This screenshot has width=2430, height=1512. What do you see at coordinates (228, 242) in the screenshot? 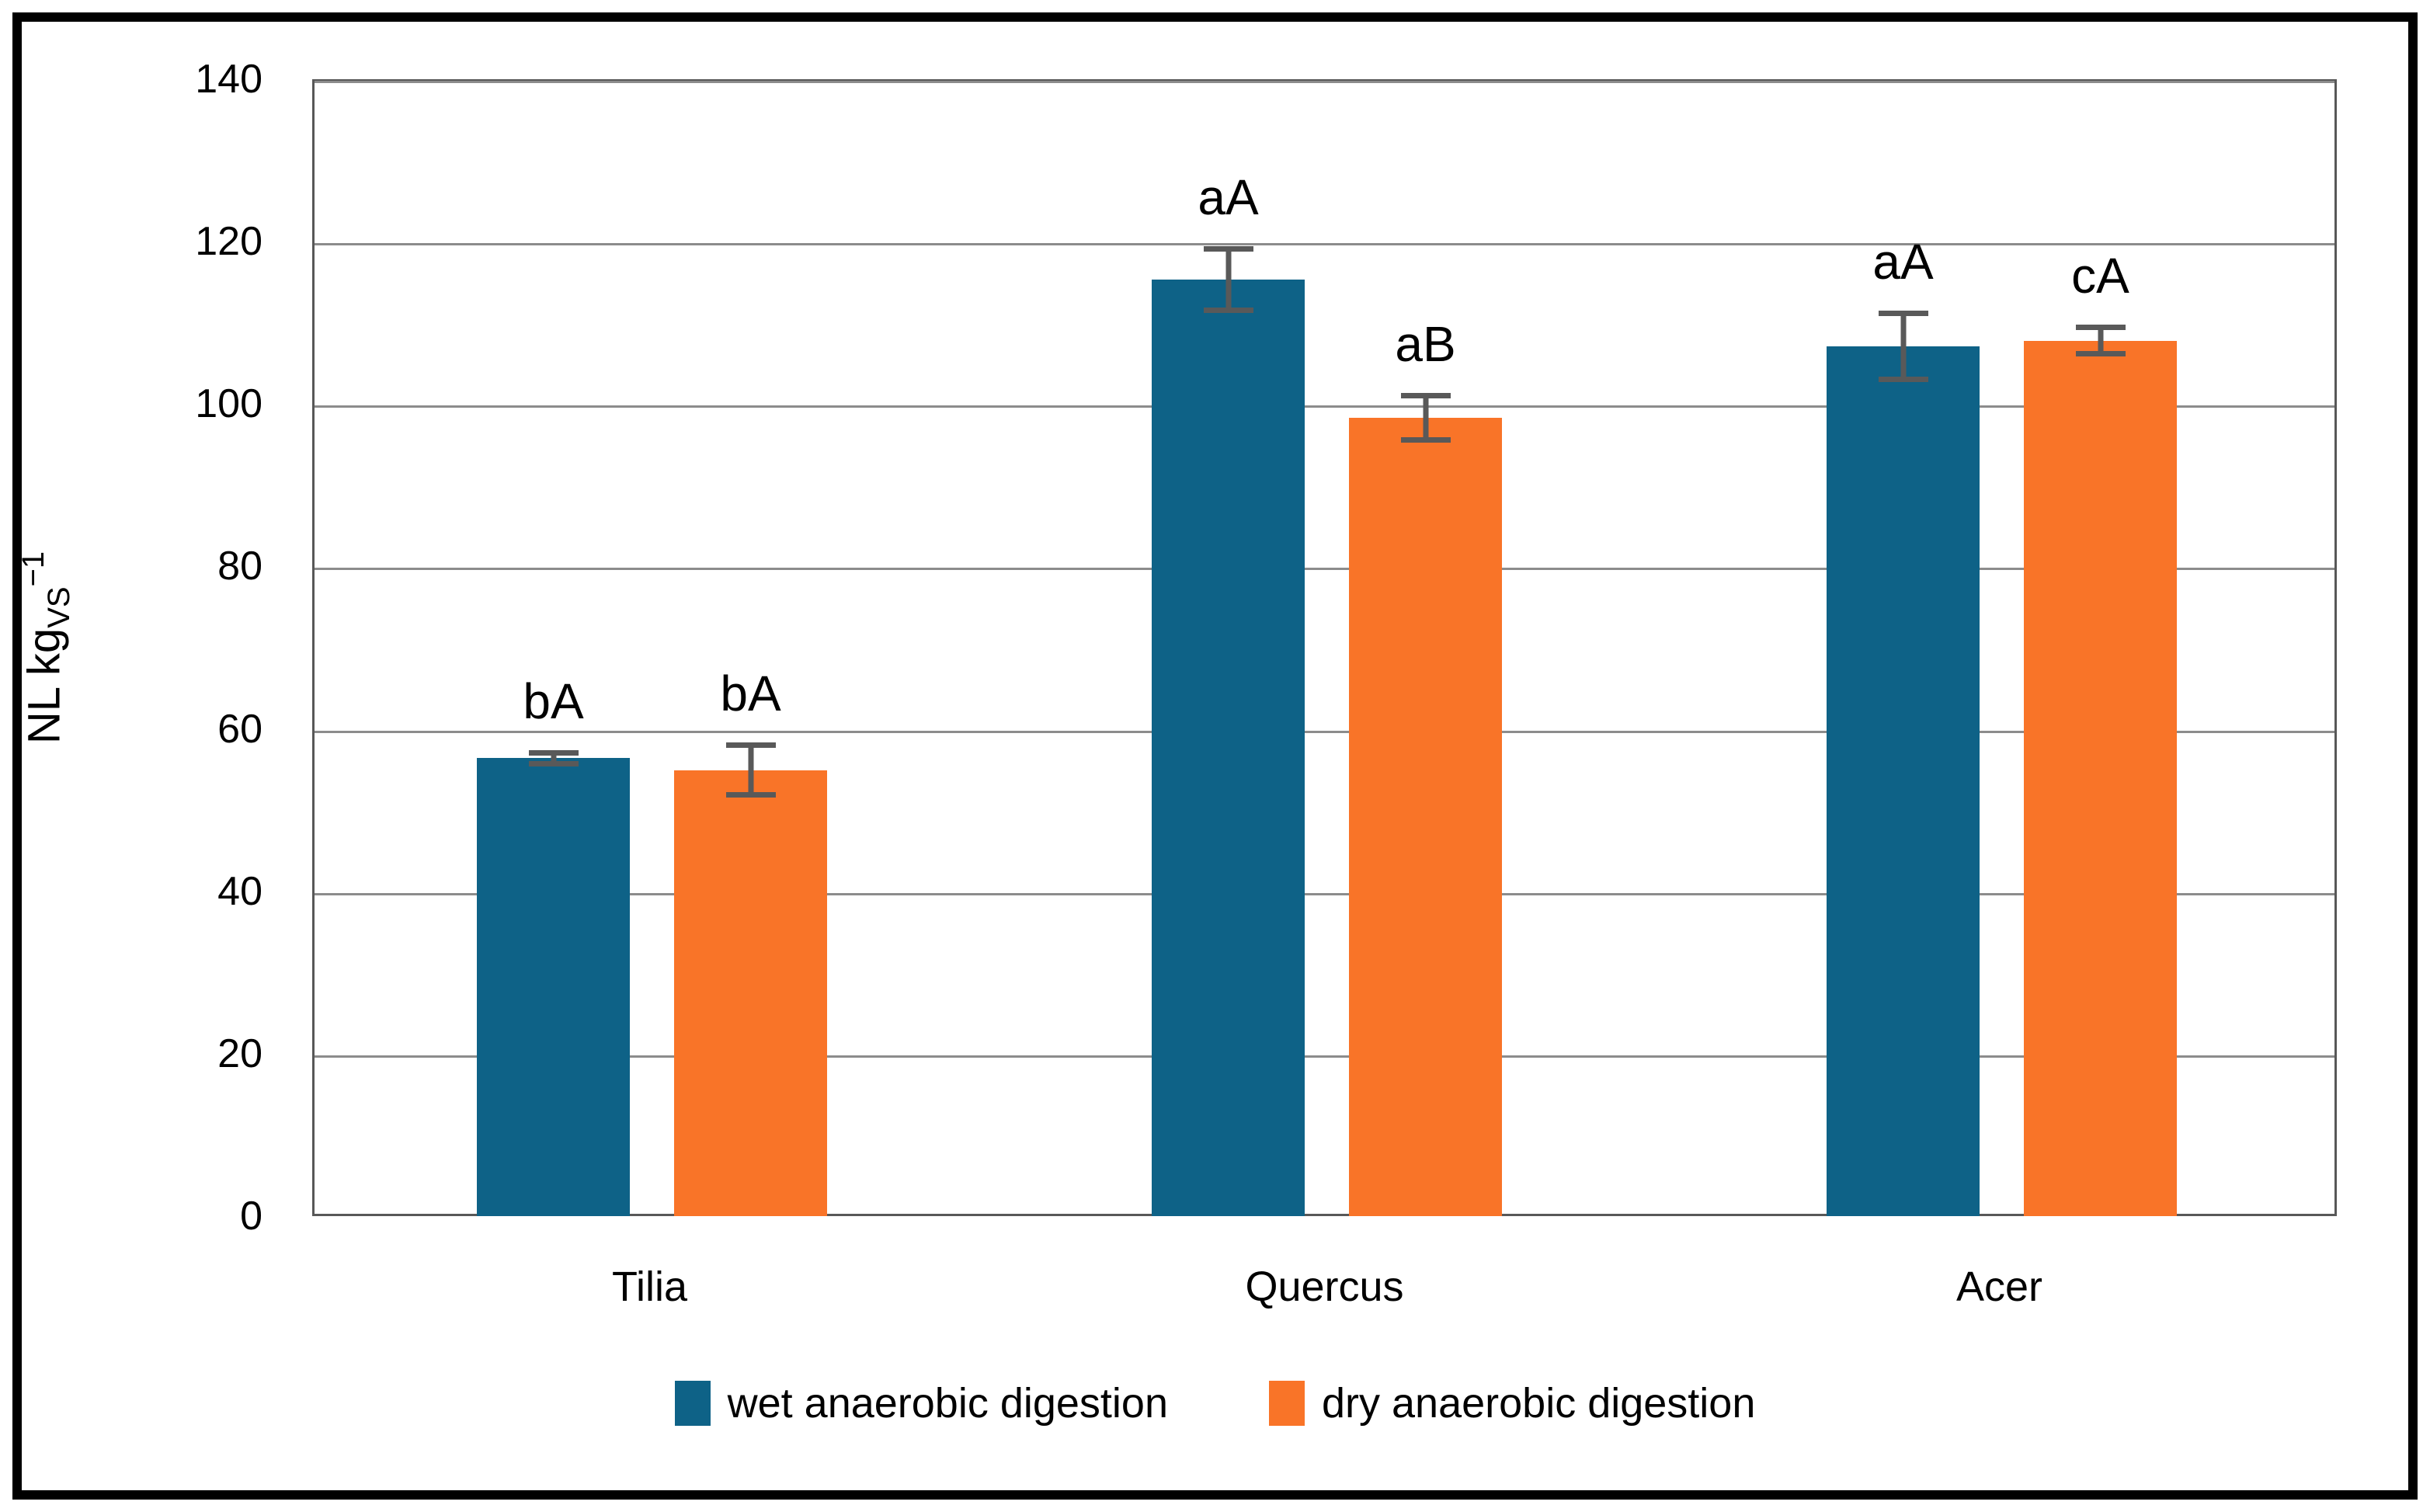
I see `y-tick-label: 120` at bounding box center [228, 242].